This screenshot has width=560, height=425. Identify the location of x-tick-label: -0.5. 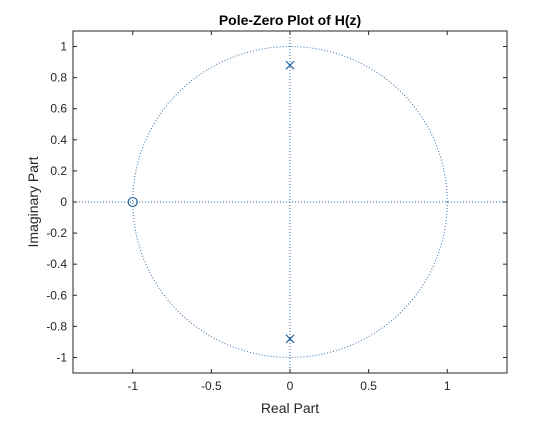
(211, 386).